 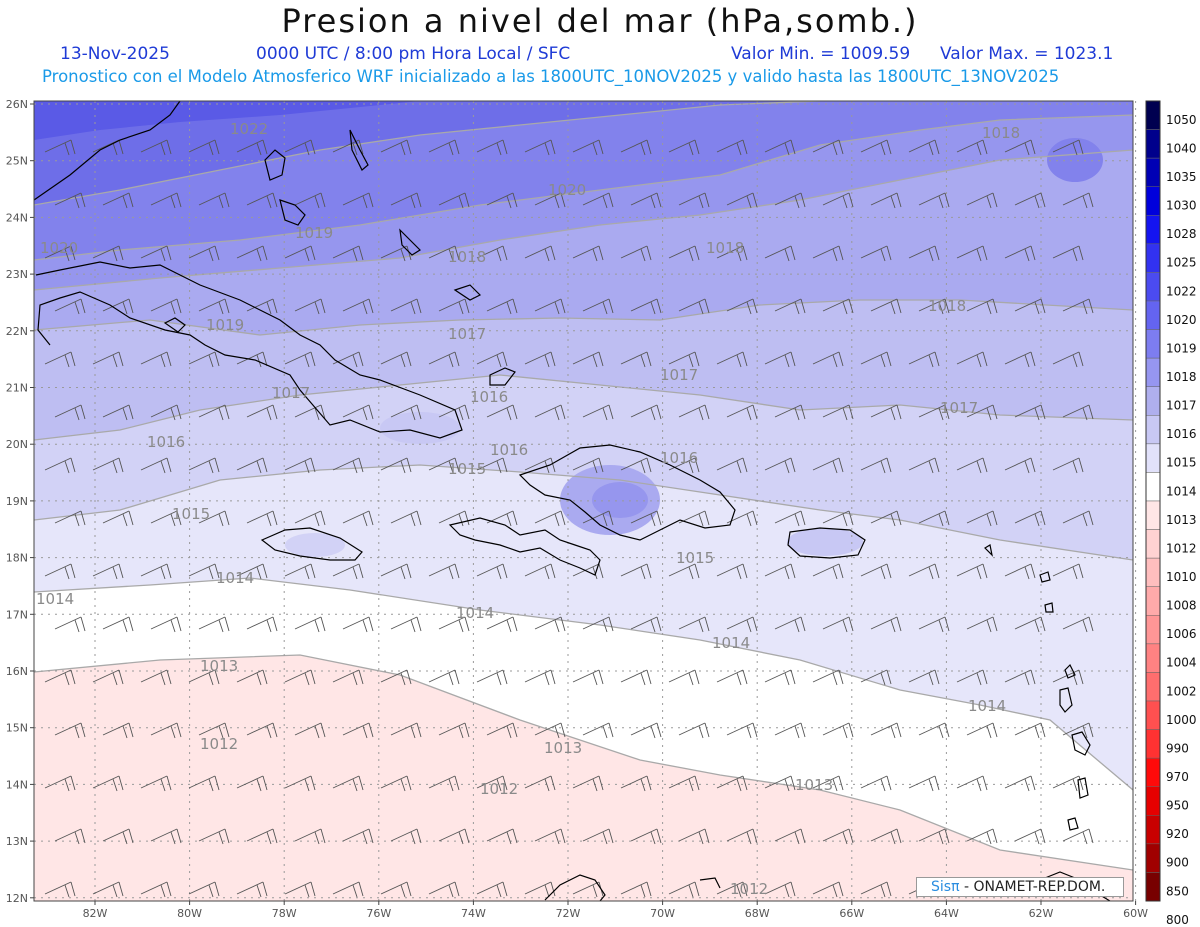 I want to click on logo-box: Sisπ - ONAMET-REP.DOM., so click(x=1020, y=887).